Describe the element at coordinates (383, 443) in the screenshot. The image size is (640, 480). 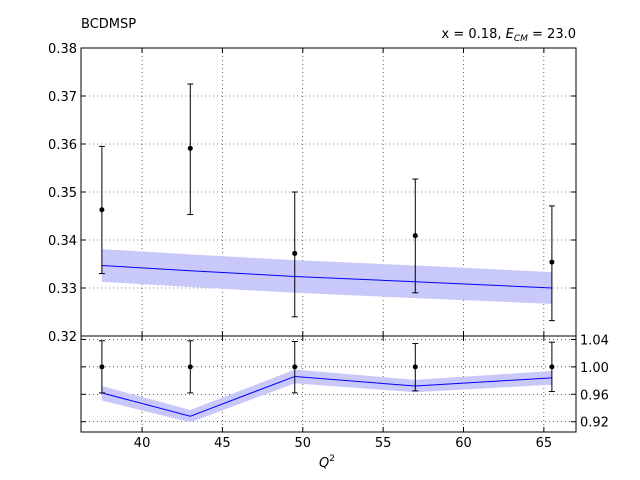
I see `xtick-label: 55` at that location.